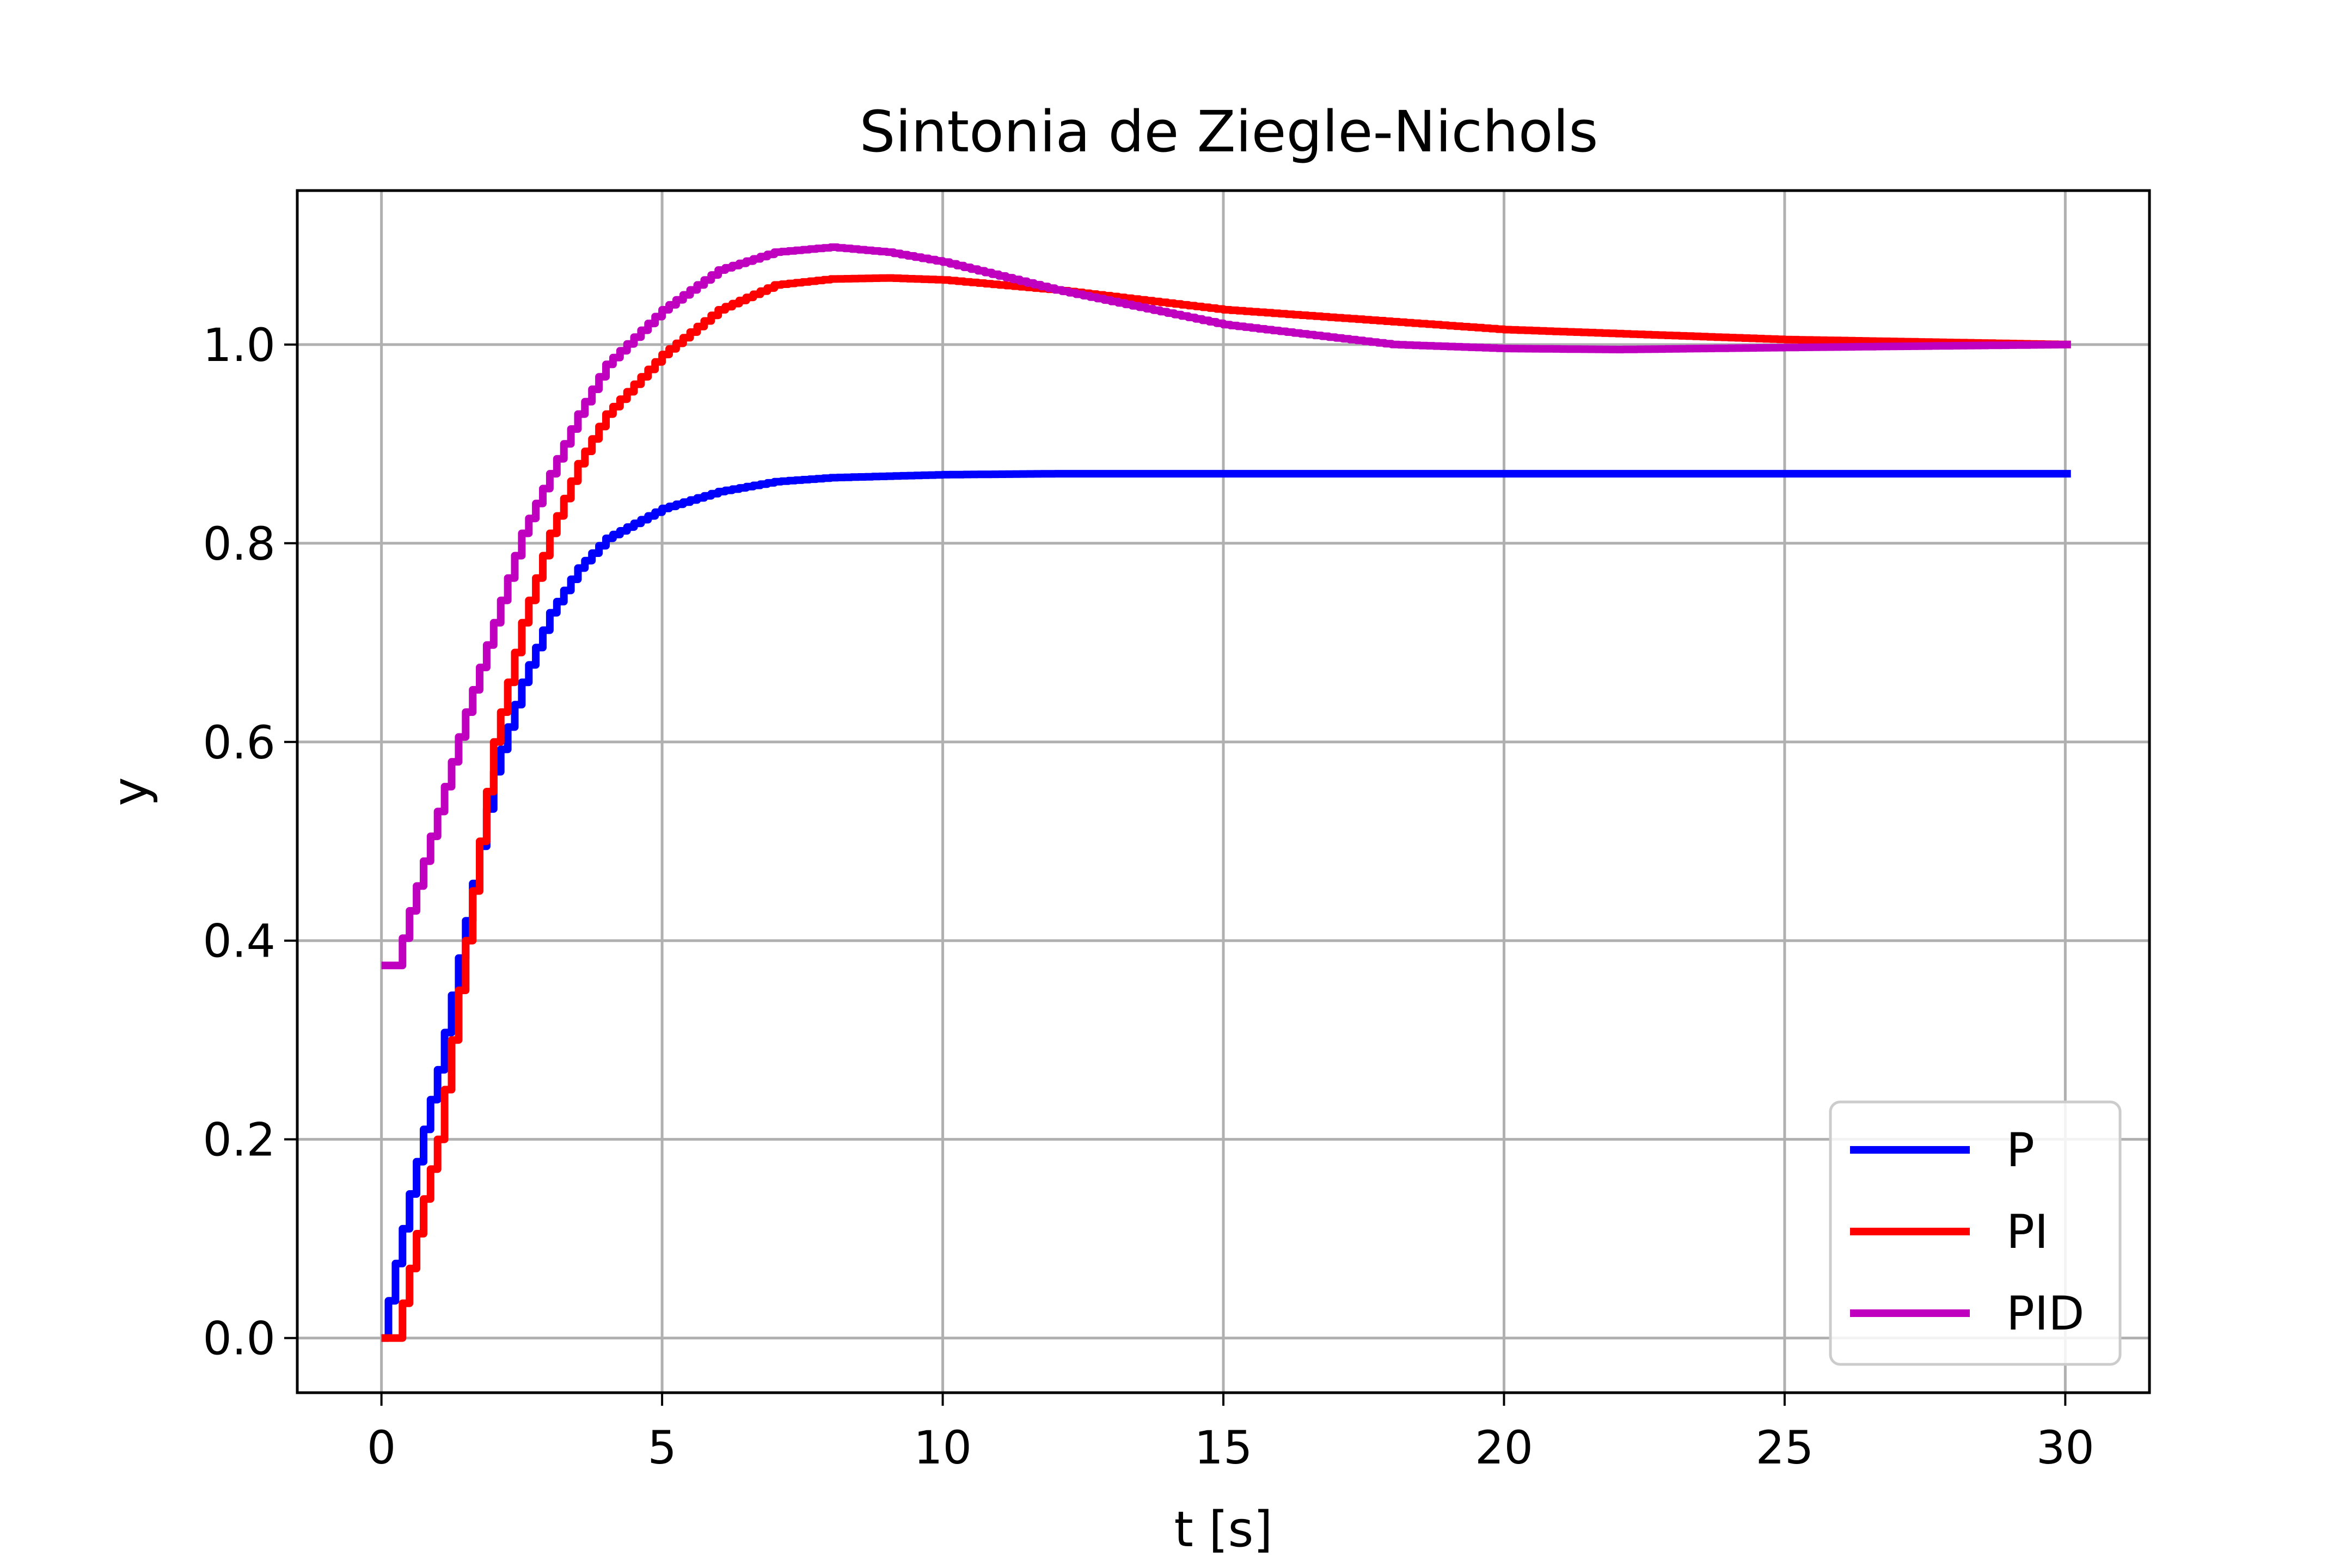 The width and height of the screenshot is (2352, 1568). I want to click on legend: P PI PID, so click(1975, 1233).